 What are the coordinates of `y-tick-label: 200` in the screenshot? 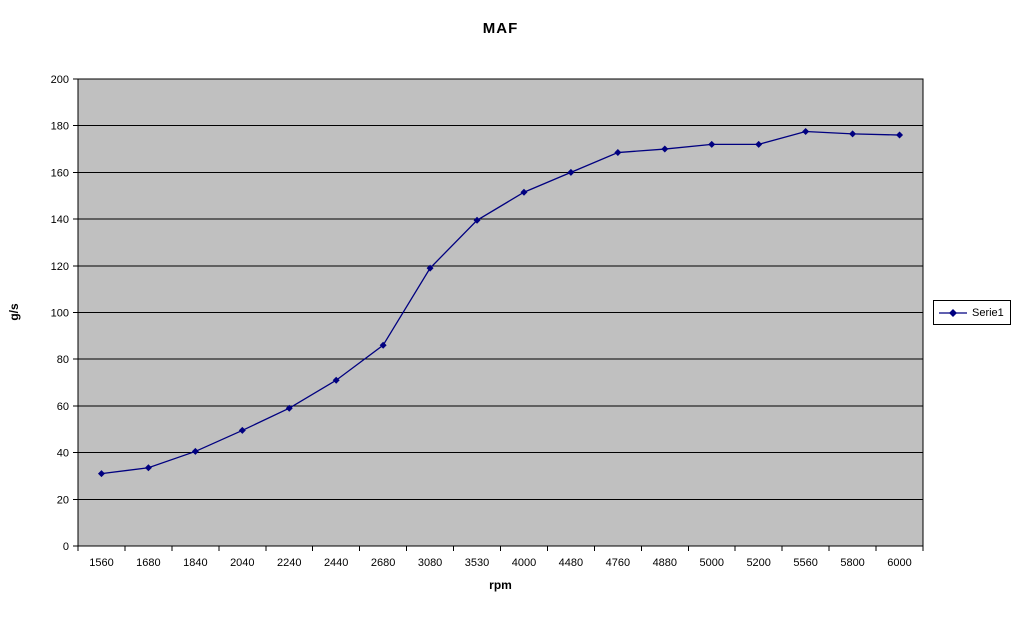 It's located at (60, 80).